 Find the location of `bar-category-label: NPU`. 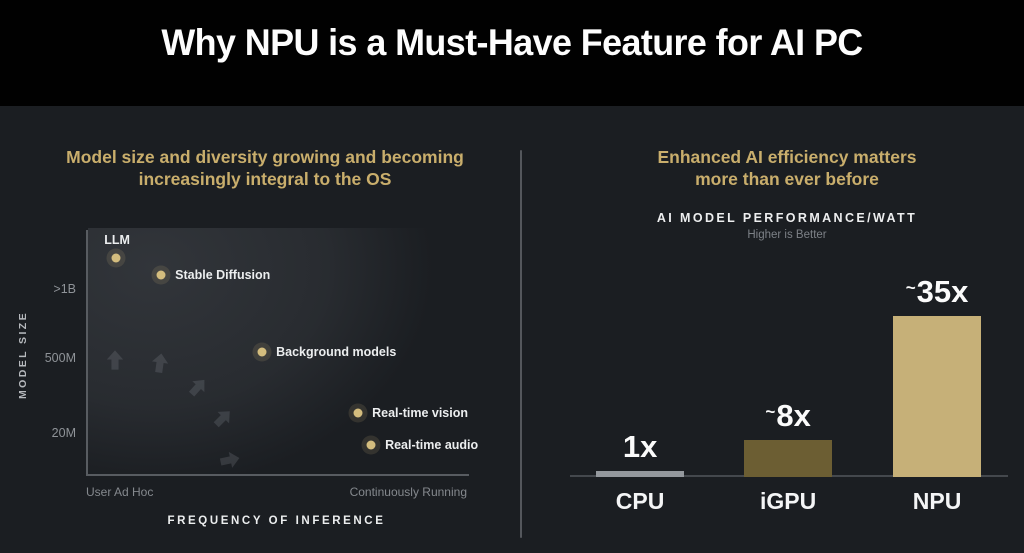

bar-category-label: NPU is located at coordinates (937, 501).